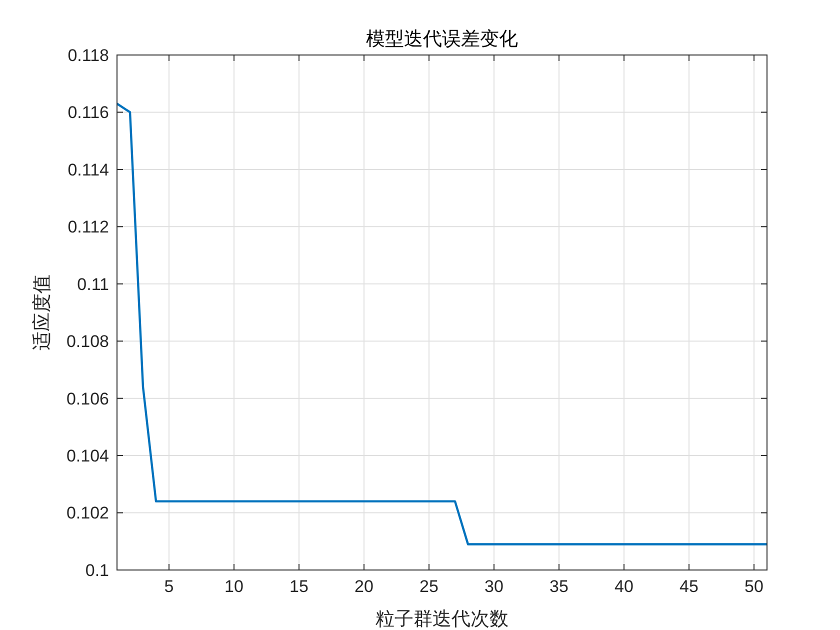 The image size is (840, 630). What do you see at coordinates (87, 342) in the screenshot?
I see `y-tick-label: 0.108` at bounding box center [87, 342].